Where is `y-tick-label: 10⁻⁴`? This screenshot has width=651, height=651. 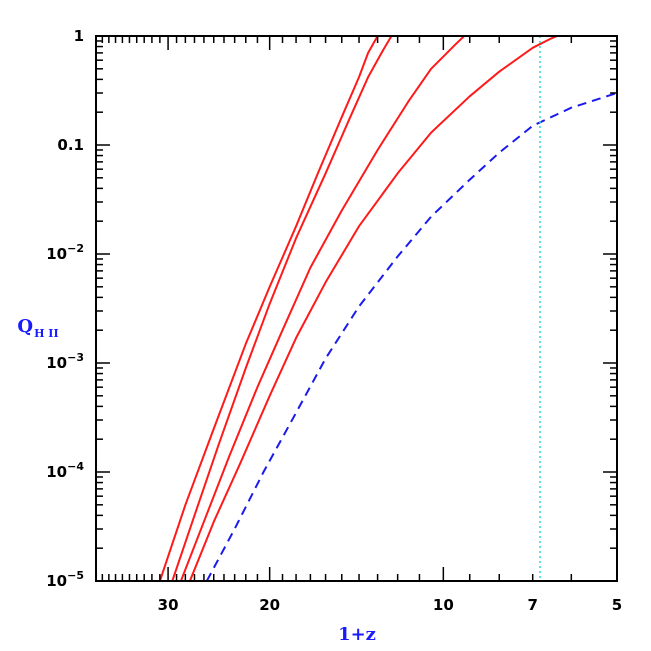 y-tick-label: 10⁻⁴ is located at coordinates (65, 470).